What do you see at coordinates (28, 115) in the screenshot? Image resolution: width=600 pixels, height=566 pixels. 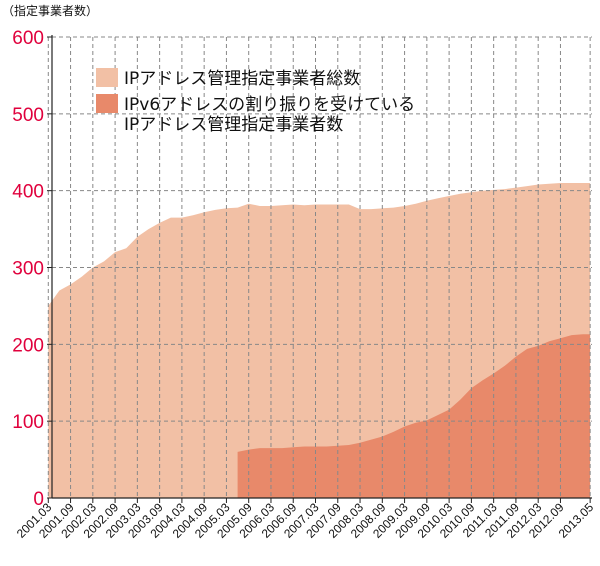 I see `y-tick-label: 500` at bounding box center [28, 115].